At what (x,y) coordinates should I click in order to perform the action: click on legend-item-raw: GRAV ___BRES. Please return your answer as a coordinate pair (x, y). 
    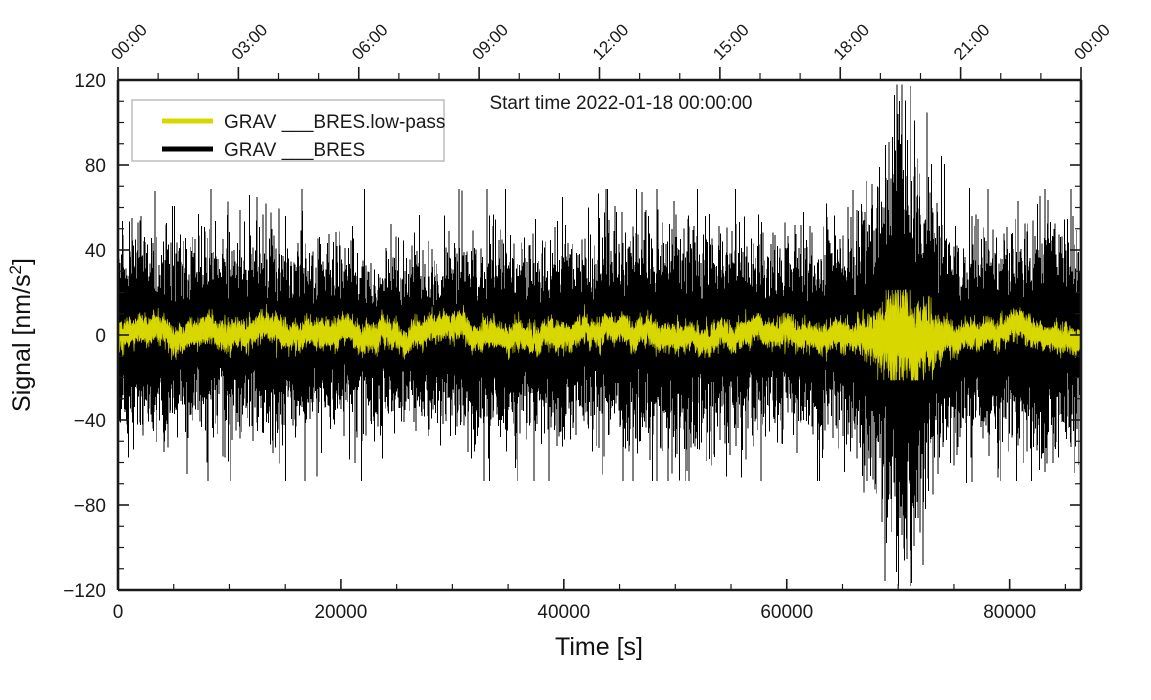
    Looking at the image, I should click on (263, 150).